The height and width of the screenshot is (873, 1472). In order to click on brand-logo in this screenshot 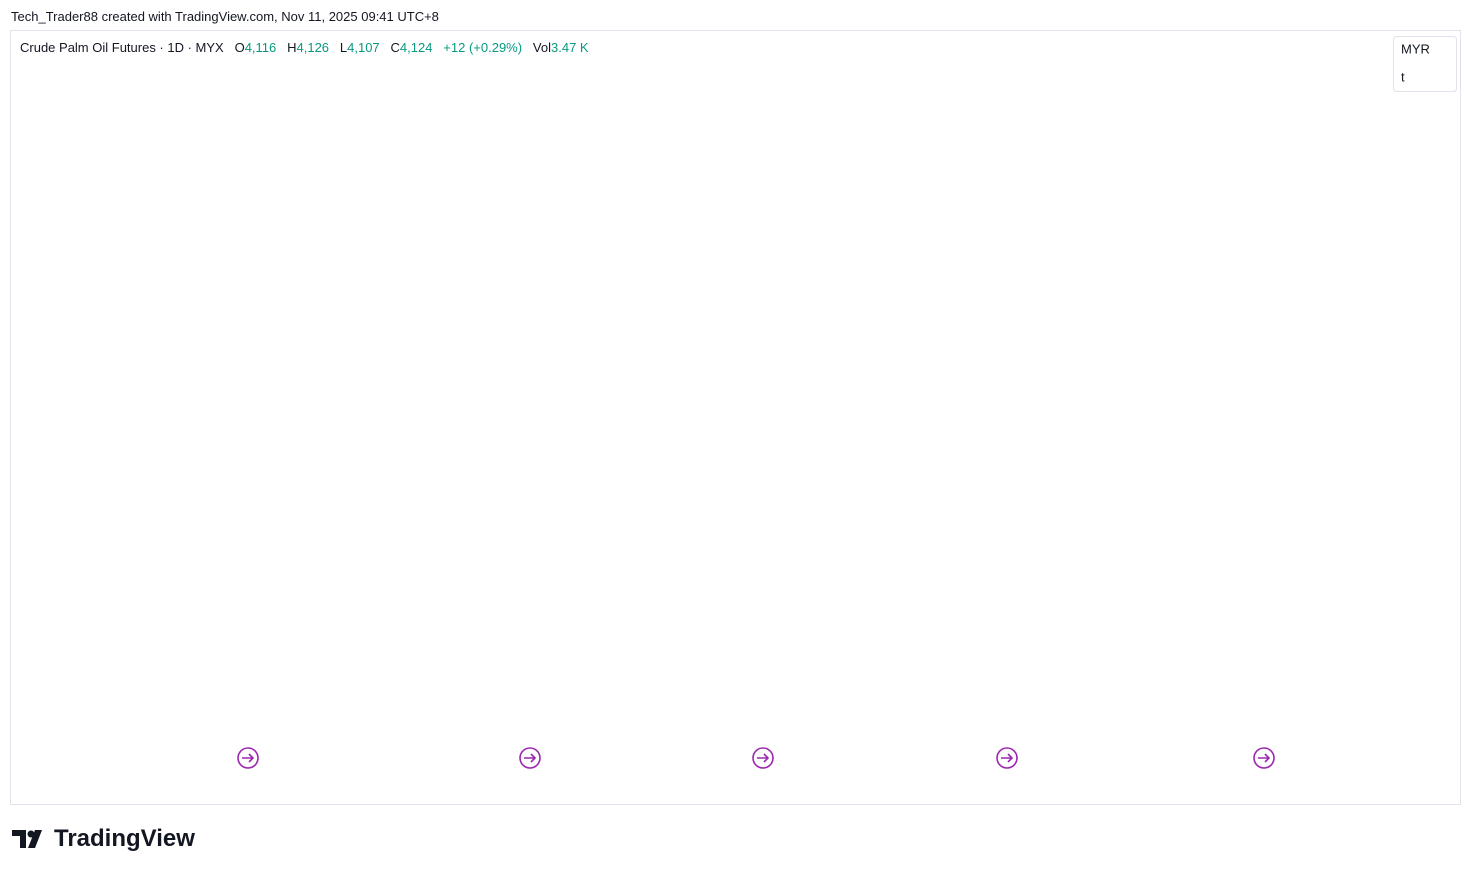, I will do `click(27, 839)`.